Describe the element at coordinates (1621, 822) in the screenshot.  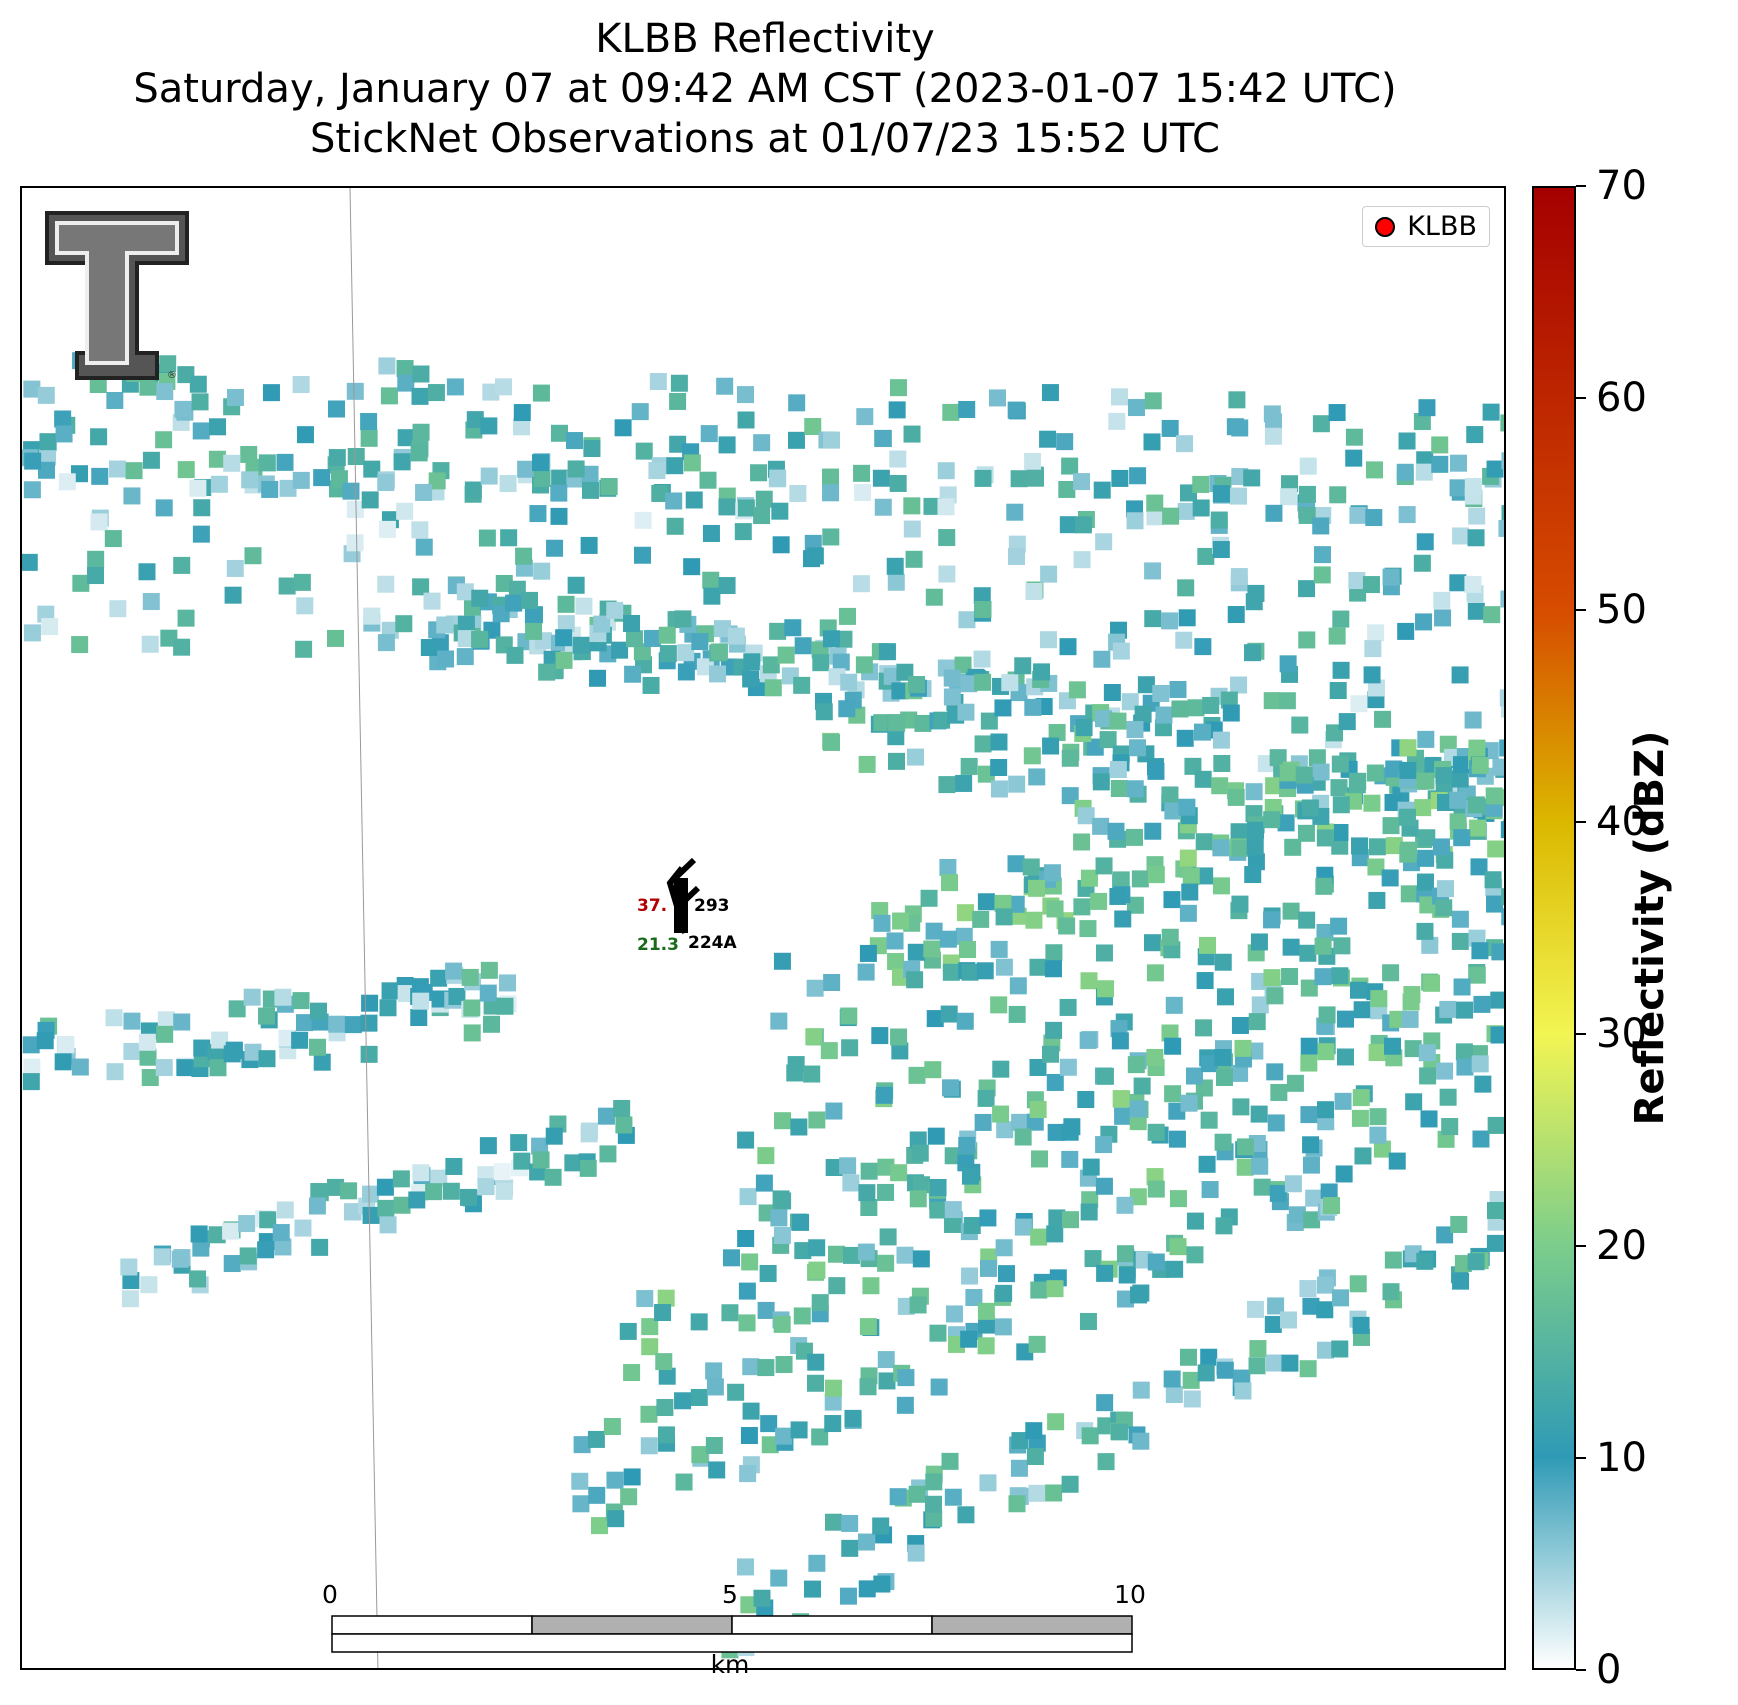
I see `colorbar-tick-label: 40` at that location.